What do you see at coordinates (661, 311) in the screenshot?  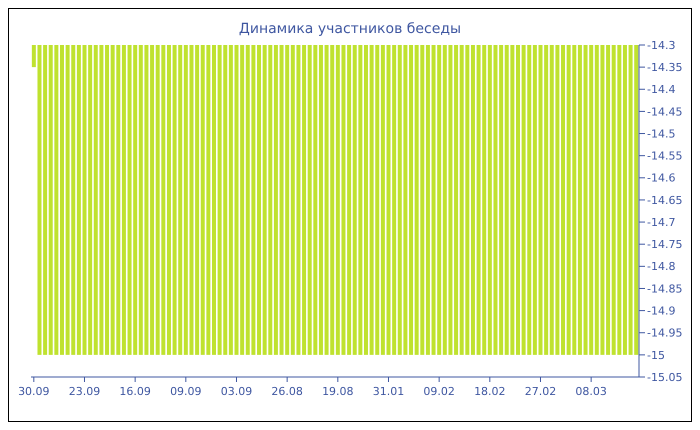 I see `y-tick-label: -14.9` at bounding box center [661, 311].